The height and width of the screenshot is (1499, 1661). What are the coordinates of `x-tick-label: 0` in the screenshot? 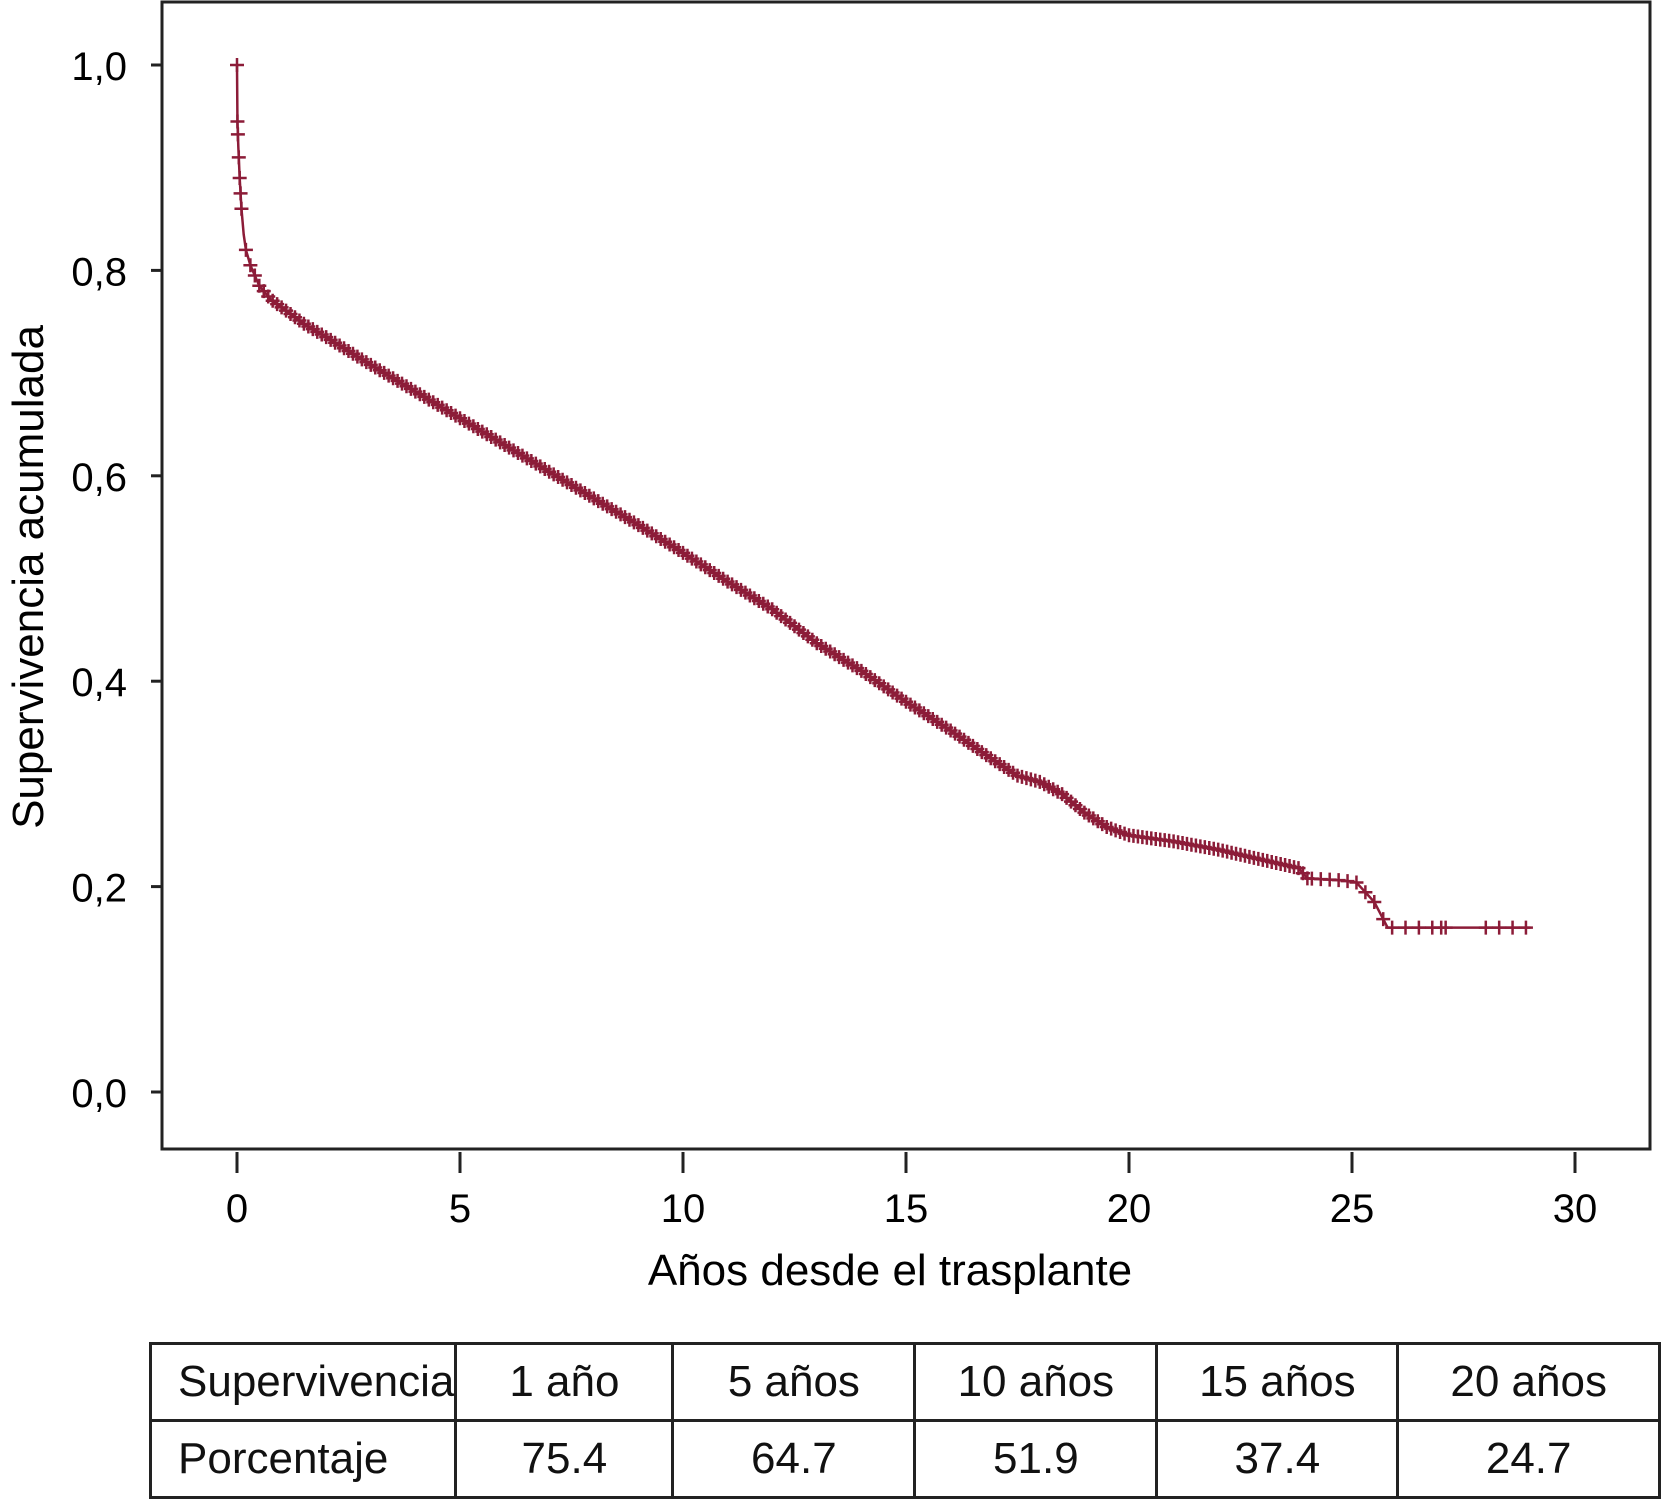 It's located at (237, 1209).